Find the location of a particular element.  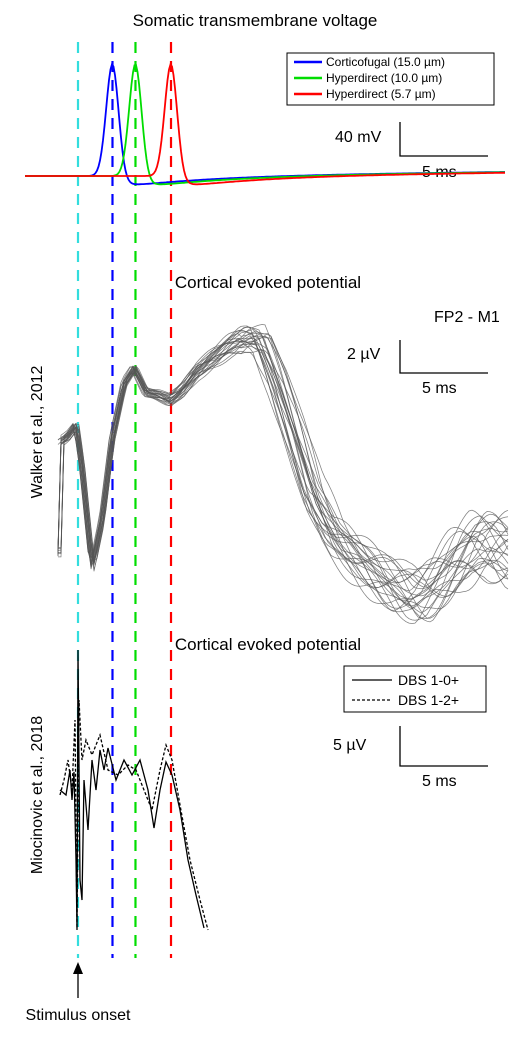

legend-item-hyperdirect-5.7: Hyperdirect (5.7 µm) is located at coordinates (381, 94).